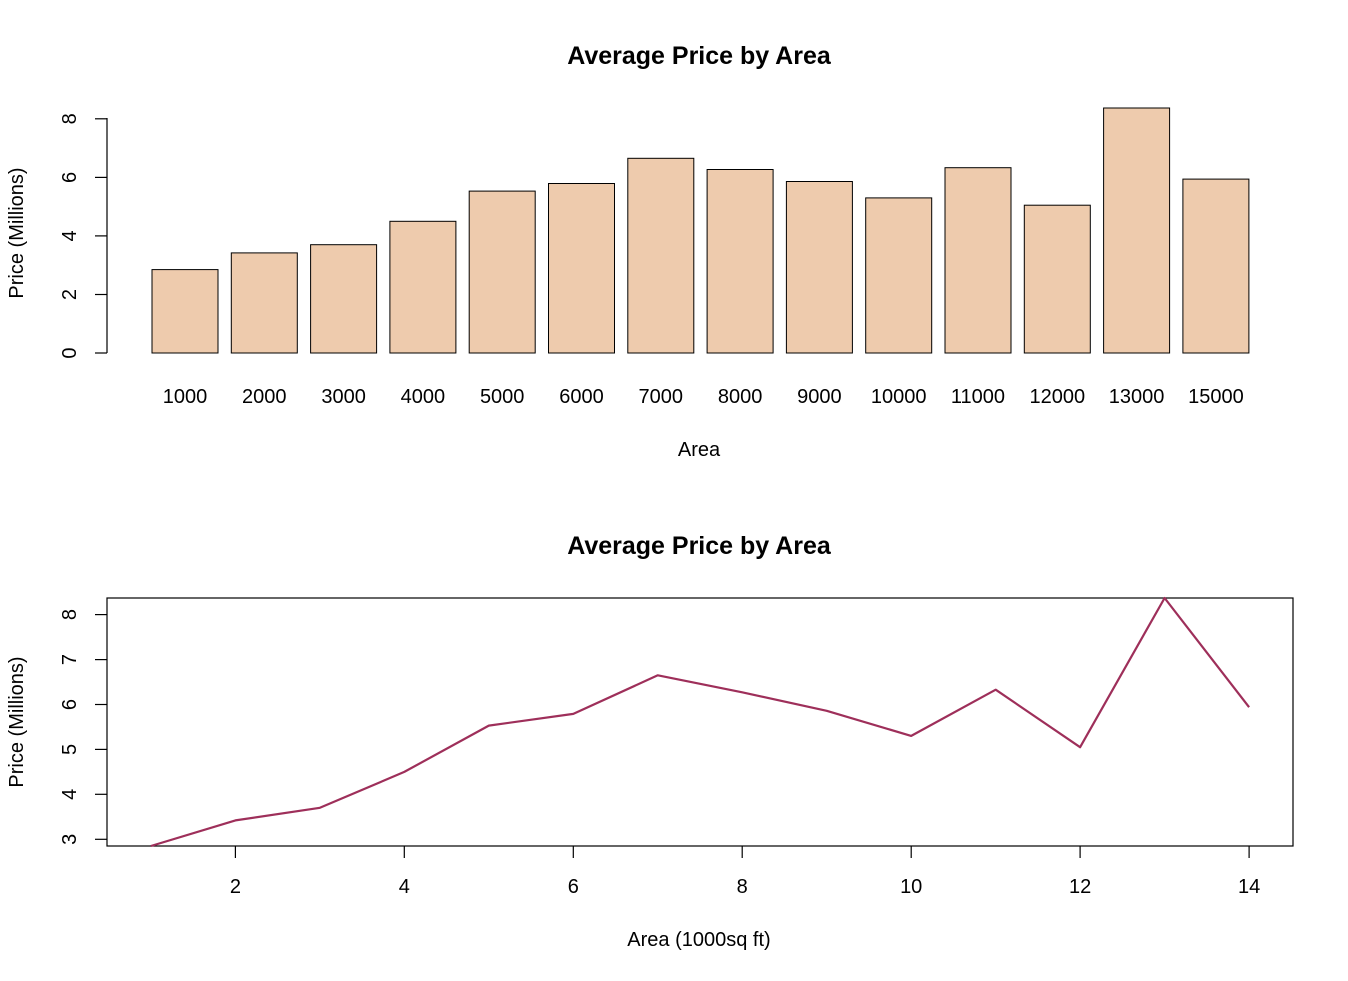 The height and width of the screenshot is (981, 1348). I want to click on line-x-tick-label: 10, so click(911, 887).